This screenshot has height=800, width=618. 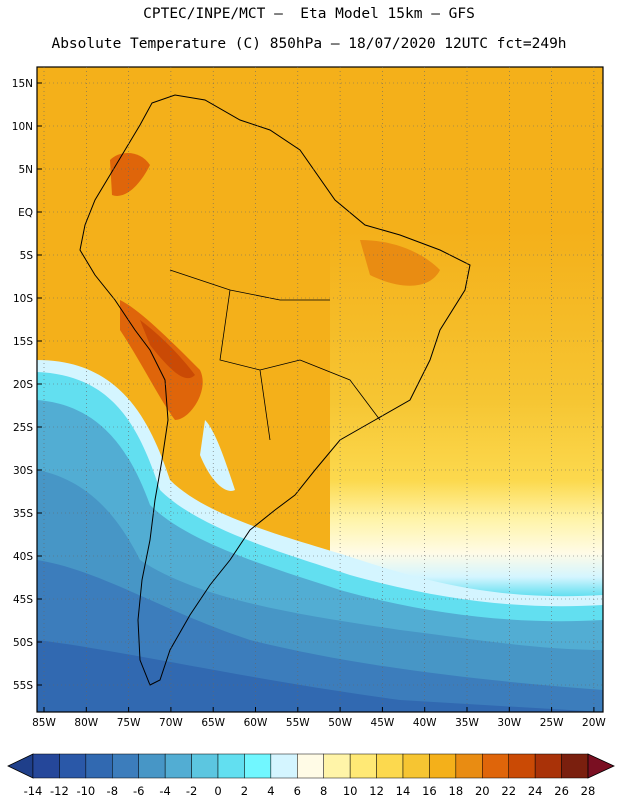 What do you see at coordinates (298, 723) in the screenshot?
I see `lon-label: 55W` at bounding box center [298, 723].